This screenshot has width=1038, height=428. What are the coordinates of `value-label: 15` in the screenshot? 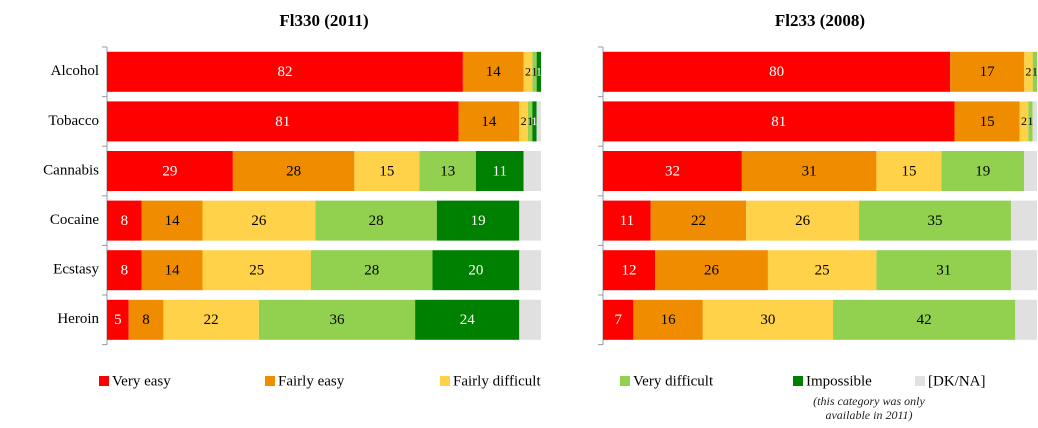 It's located at (908, 171).